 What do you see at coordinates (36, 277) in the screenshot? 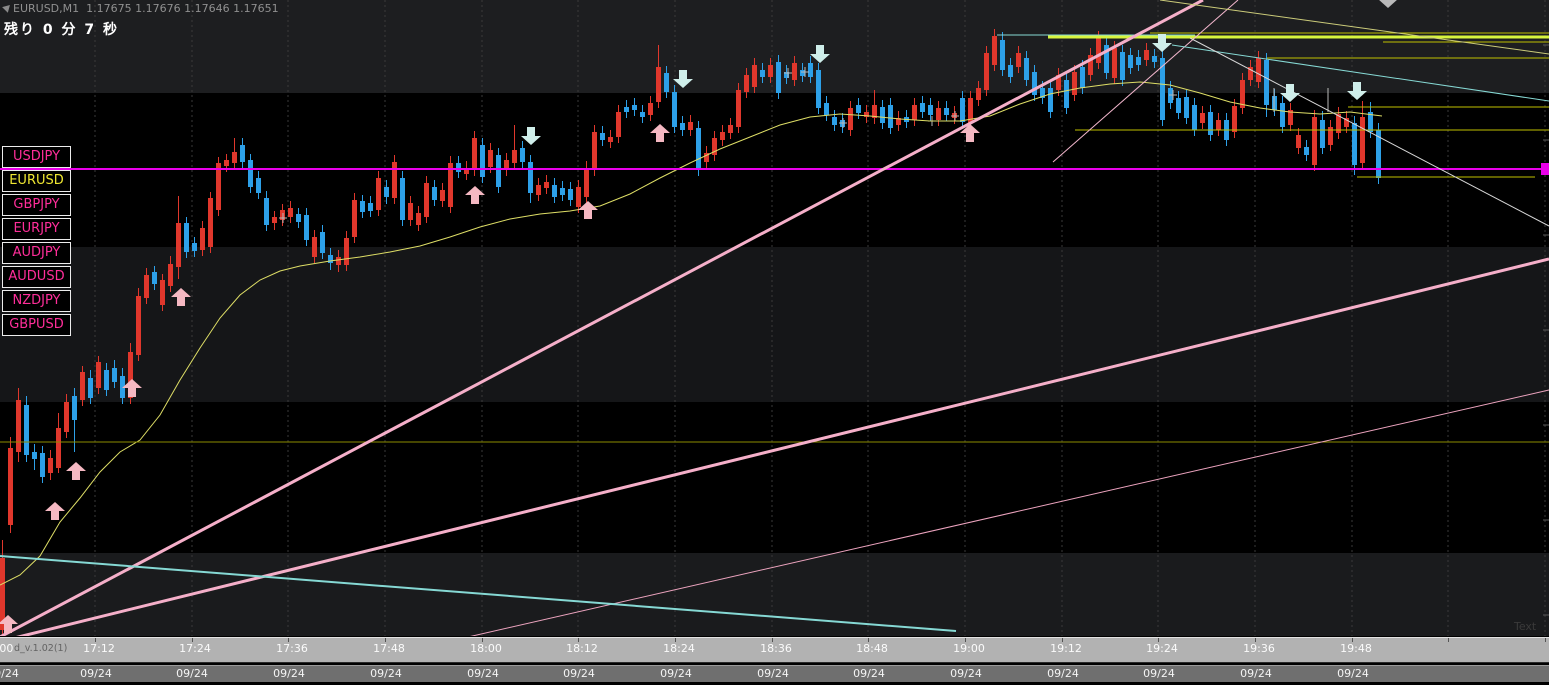
I see `watchlist-item-audusd: AUDUSD` at bounding box center [36, 277].